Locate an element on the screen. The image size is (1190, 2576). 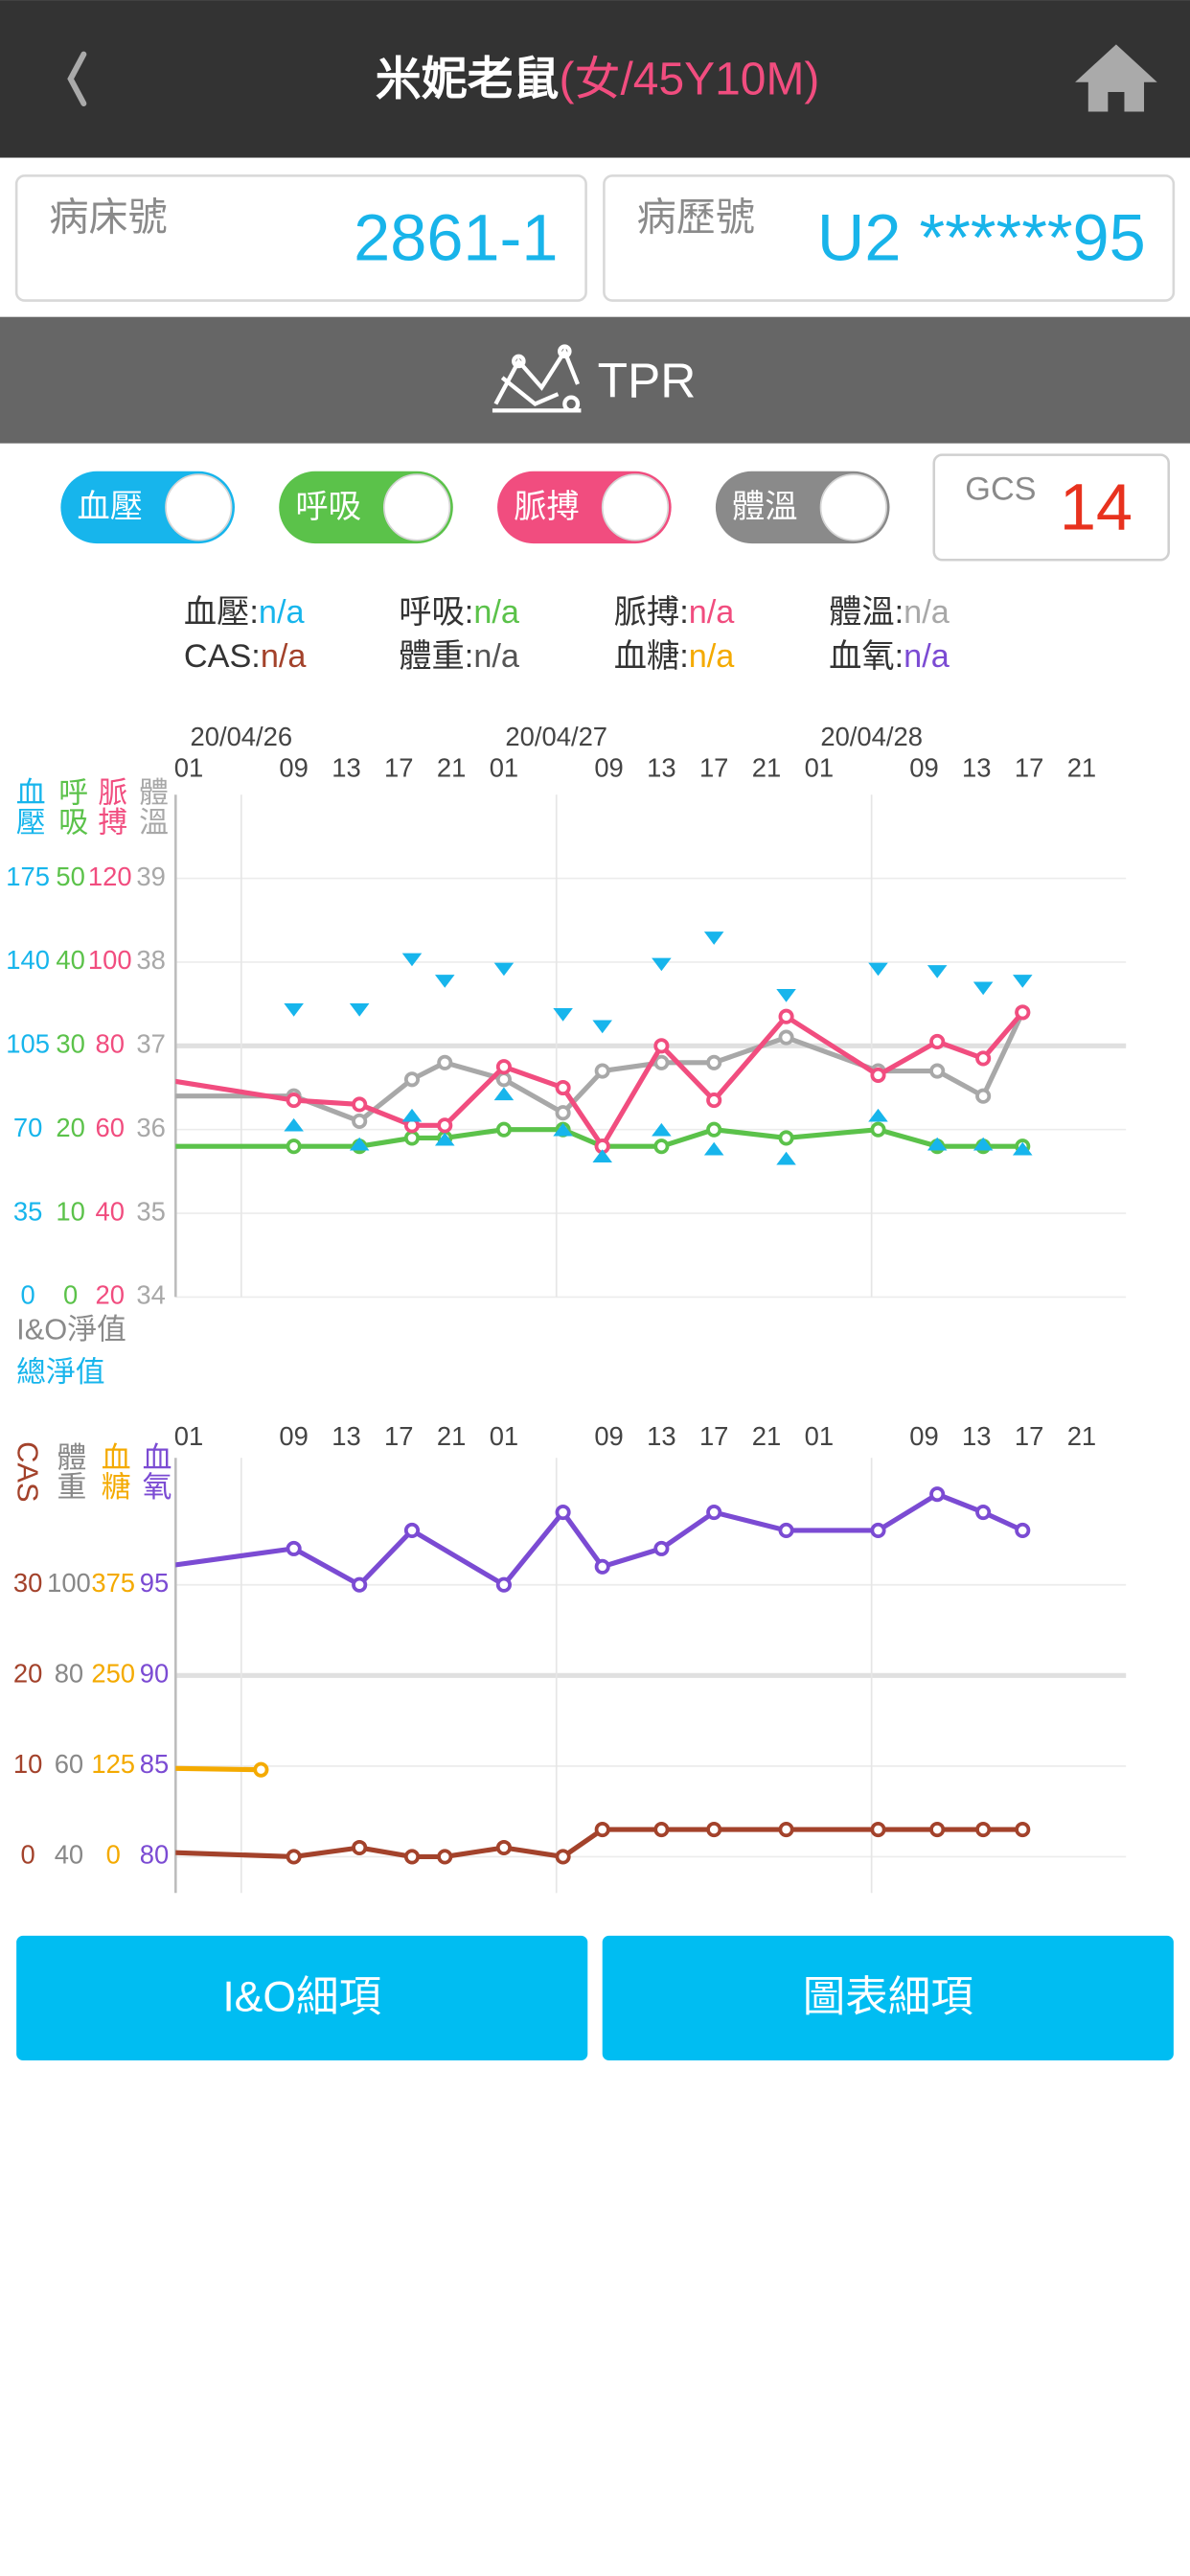
axis-name: 脈搏 is located at coordinates (109, 806).